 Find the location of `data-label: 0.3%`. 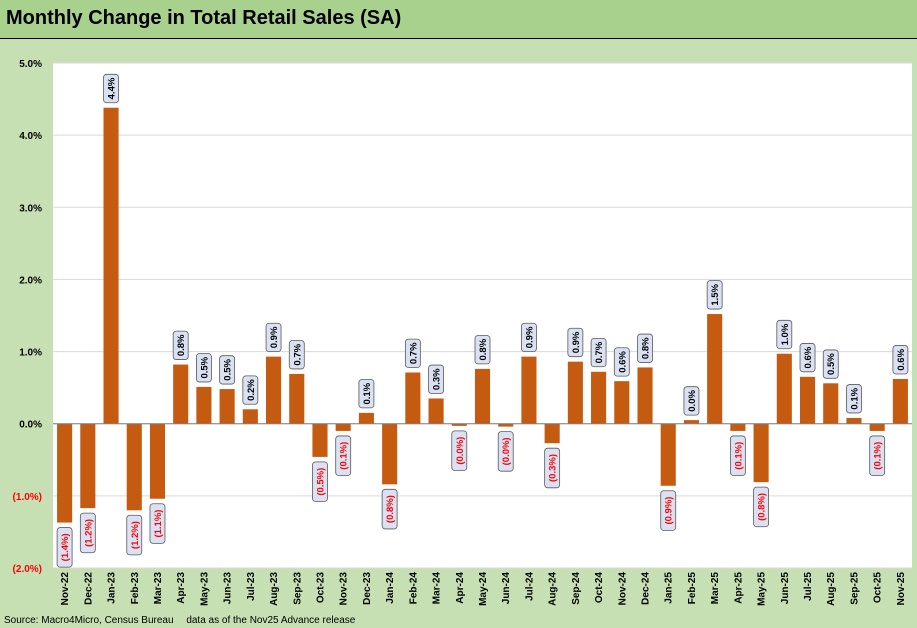

data-label: 0.3% is located at coordinates (436, 379).